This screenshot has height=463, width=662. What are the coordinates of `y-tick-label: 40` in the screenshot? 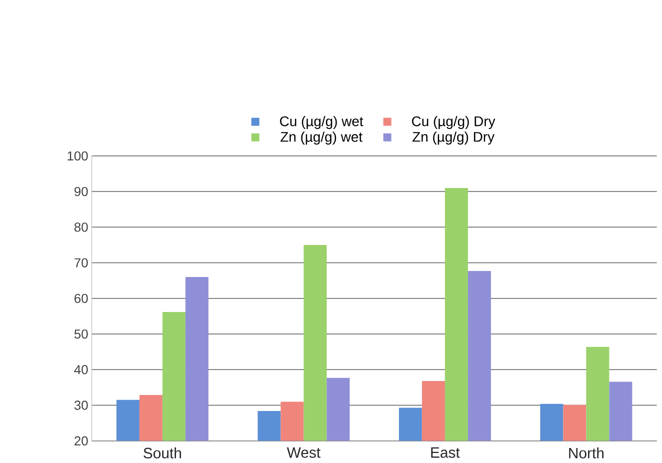 It's located at (81, 369).